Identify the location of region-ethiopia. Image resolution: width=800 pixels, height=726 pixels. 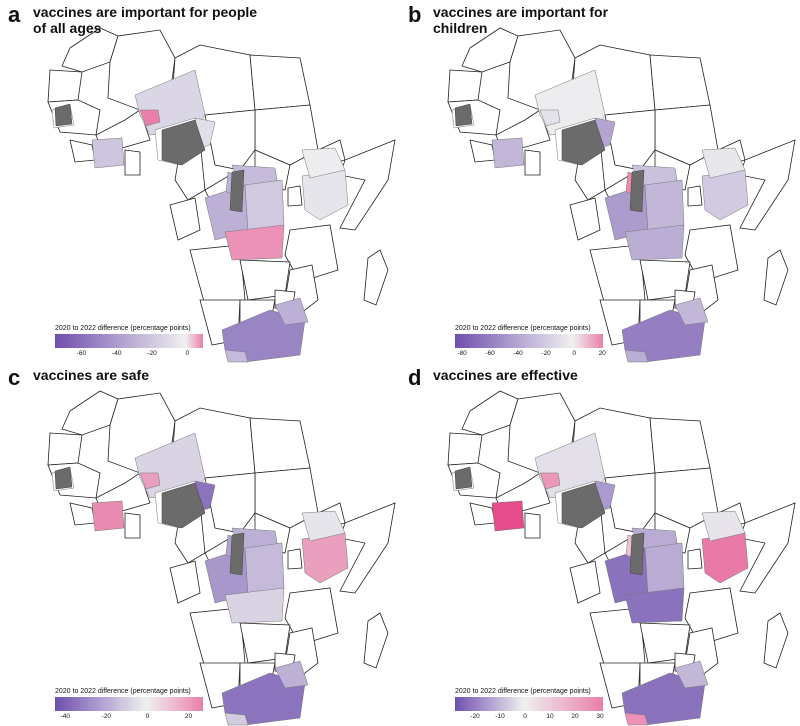
(723, 163).